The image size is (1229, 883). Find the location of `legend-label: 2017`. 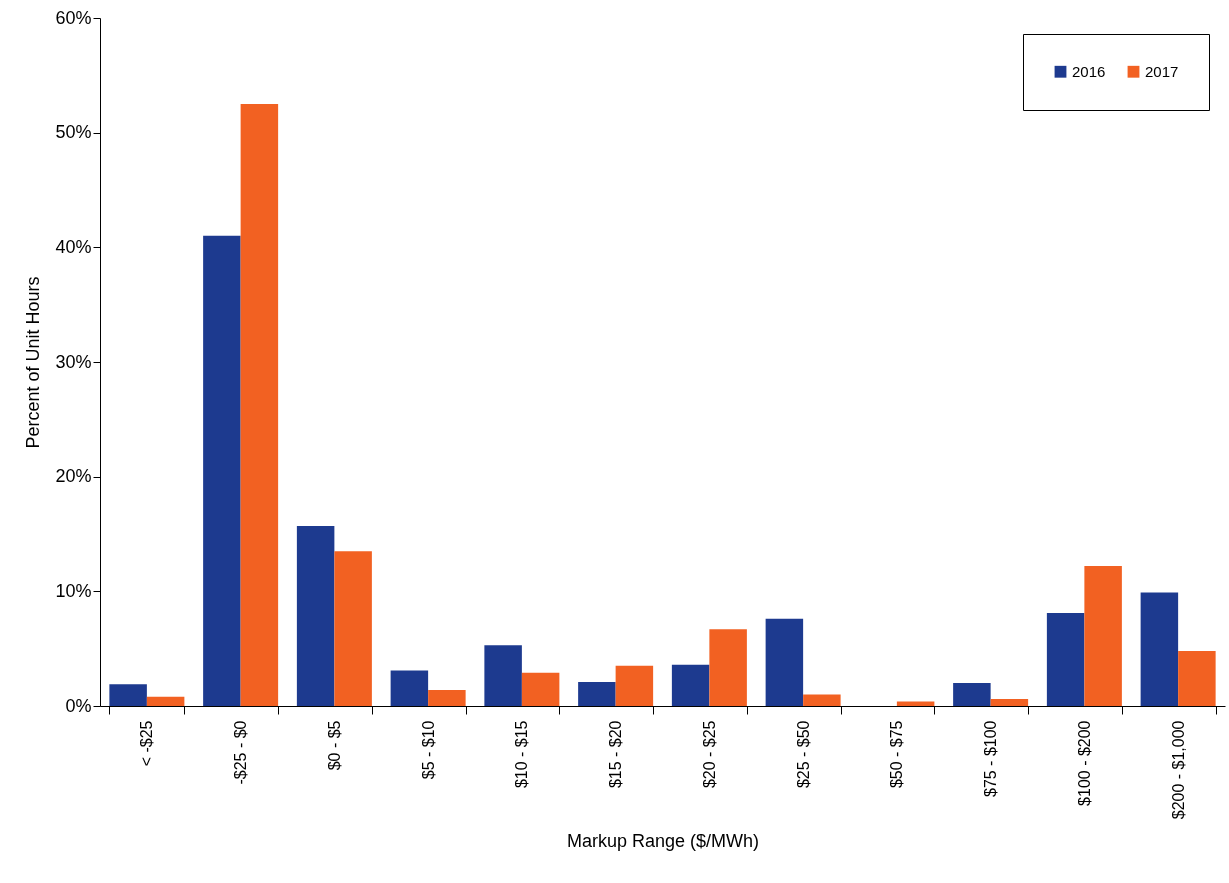

legend-label: 2017 is located at coordinates (1162, 71).